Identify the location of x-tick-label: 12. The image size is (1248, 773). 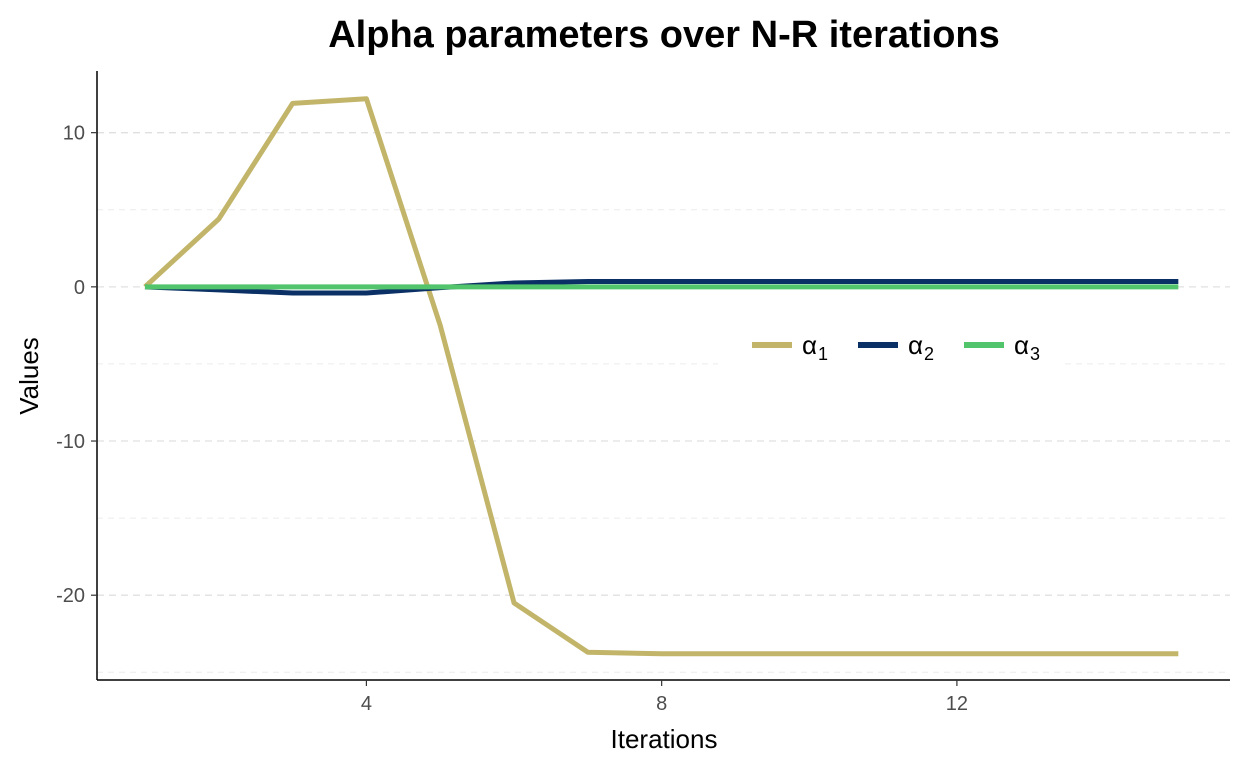
(957, 704).